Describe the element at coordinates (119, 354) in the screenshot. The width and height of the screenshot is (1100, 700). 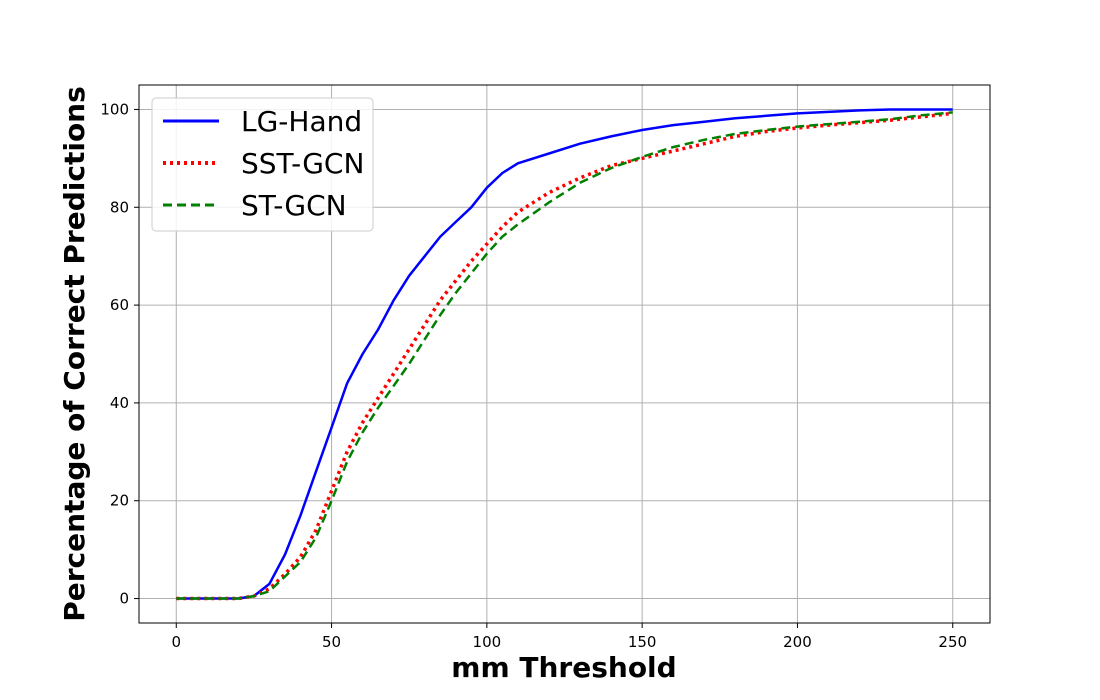
I see `y-axis-ticks: 0 20 40 60 80 100` at that location.